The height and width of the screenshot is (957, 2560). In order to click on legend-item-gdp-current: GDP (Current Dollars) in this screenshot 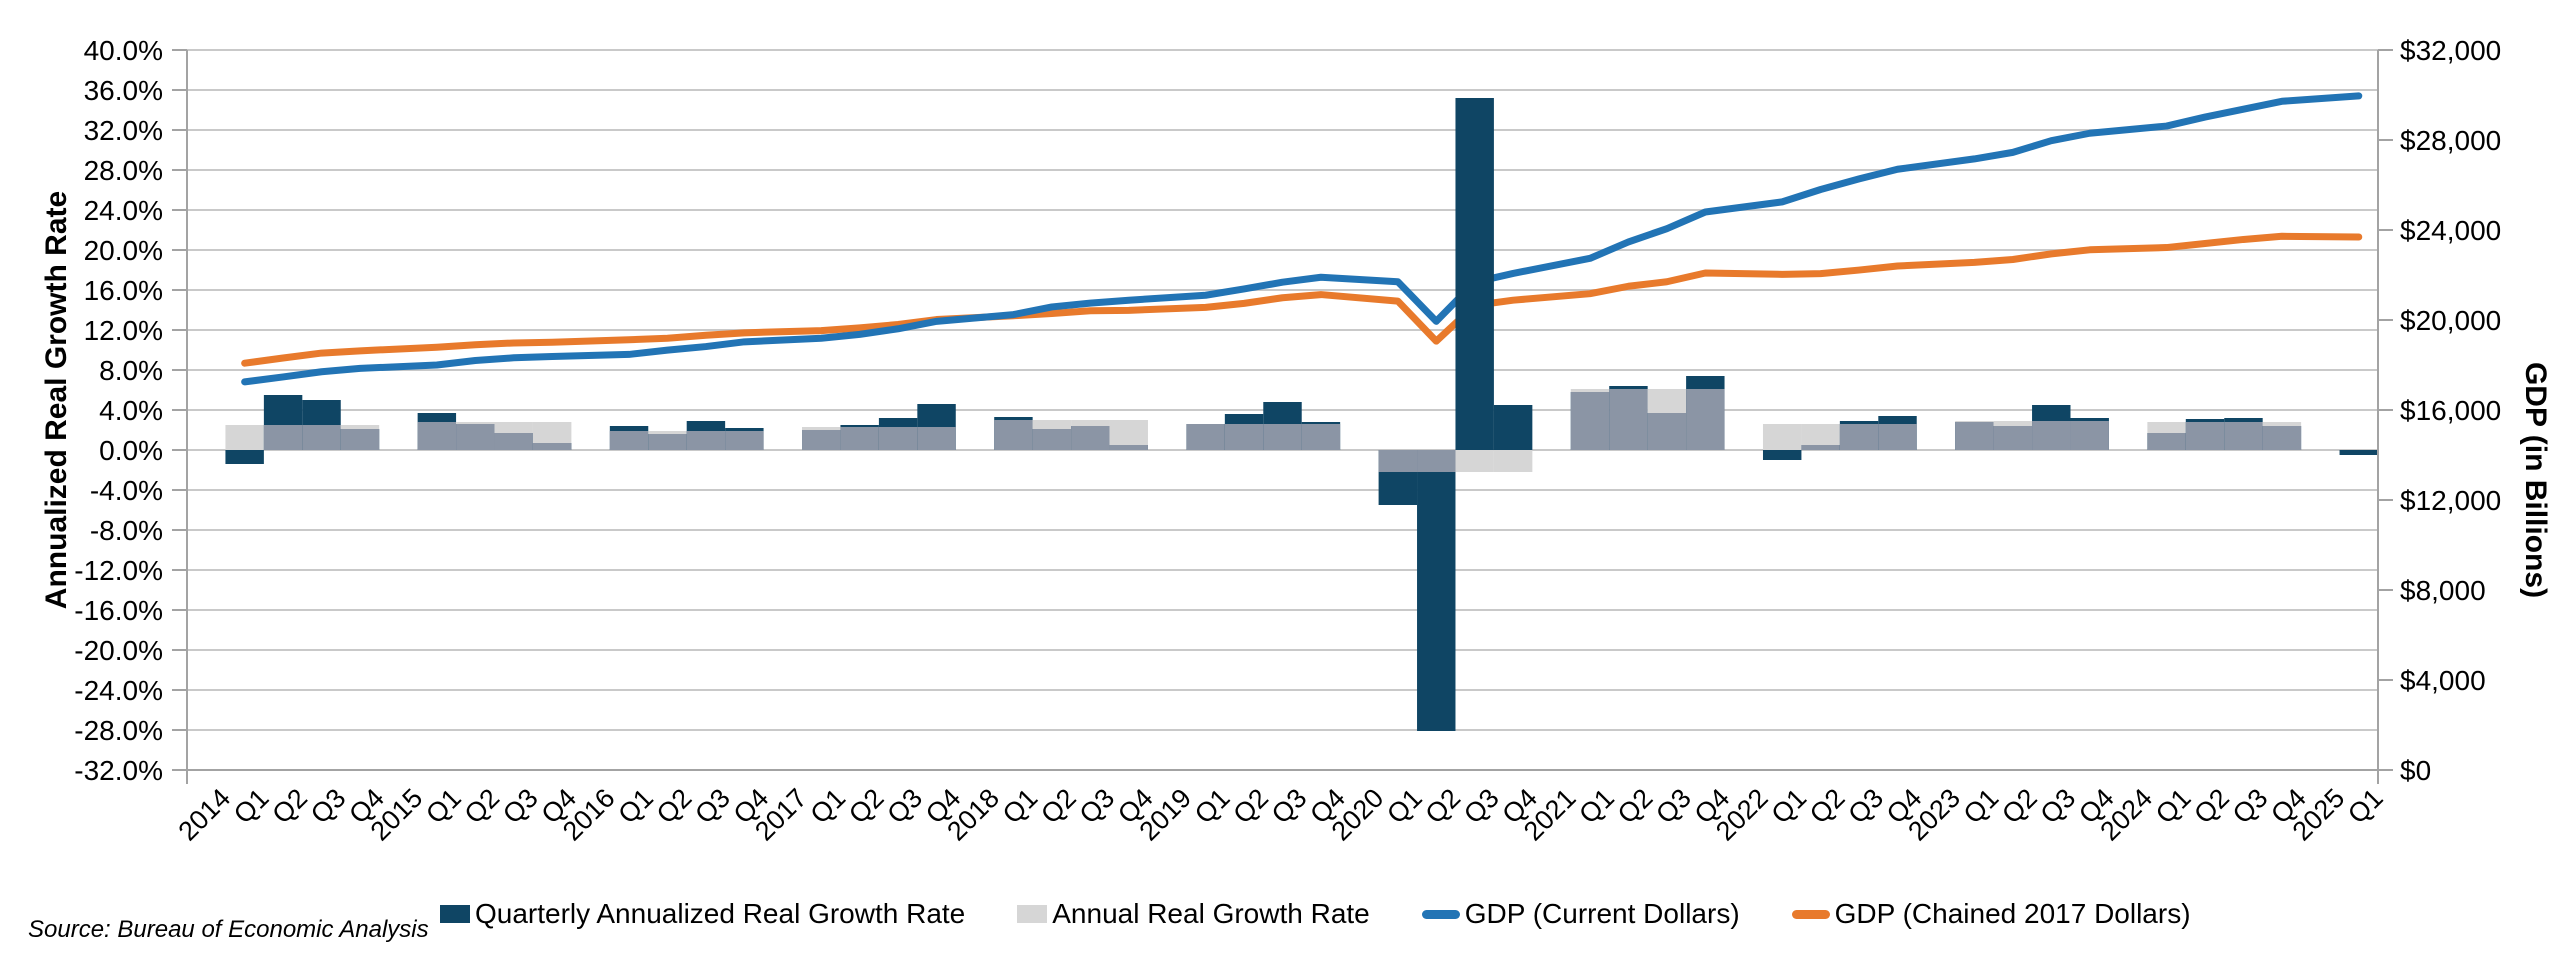, I will do `click(1580, 914)`.